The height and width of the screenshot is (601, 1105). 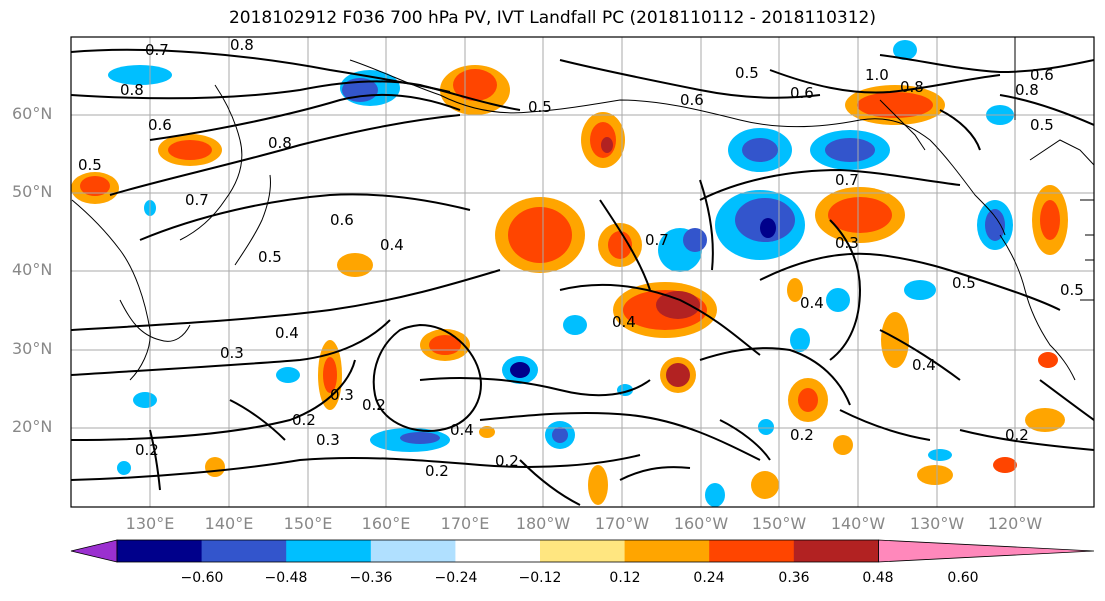 What do you see at coordinates (1015, 523) in the screenshot?
I see `lon-label-120w: 120°W` at bounding box center [1015, 523].